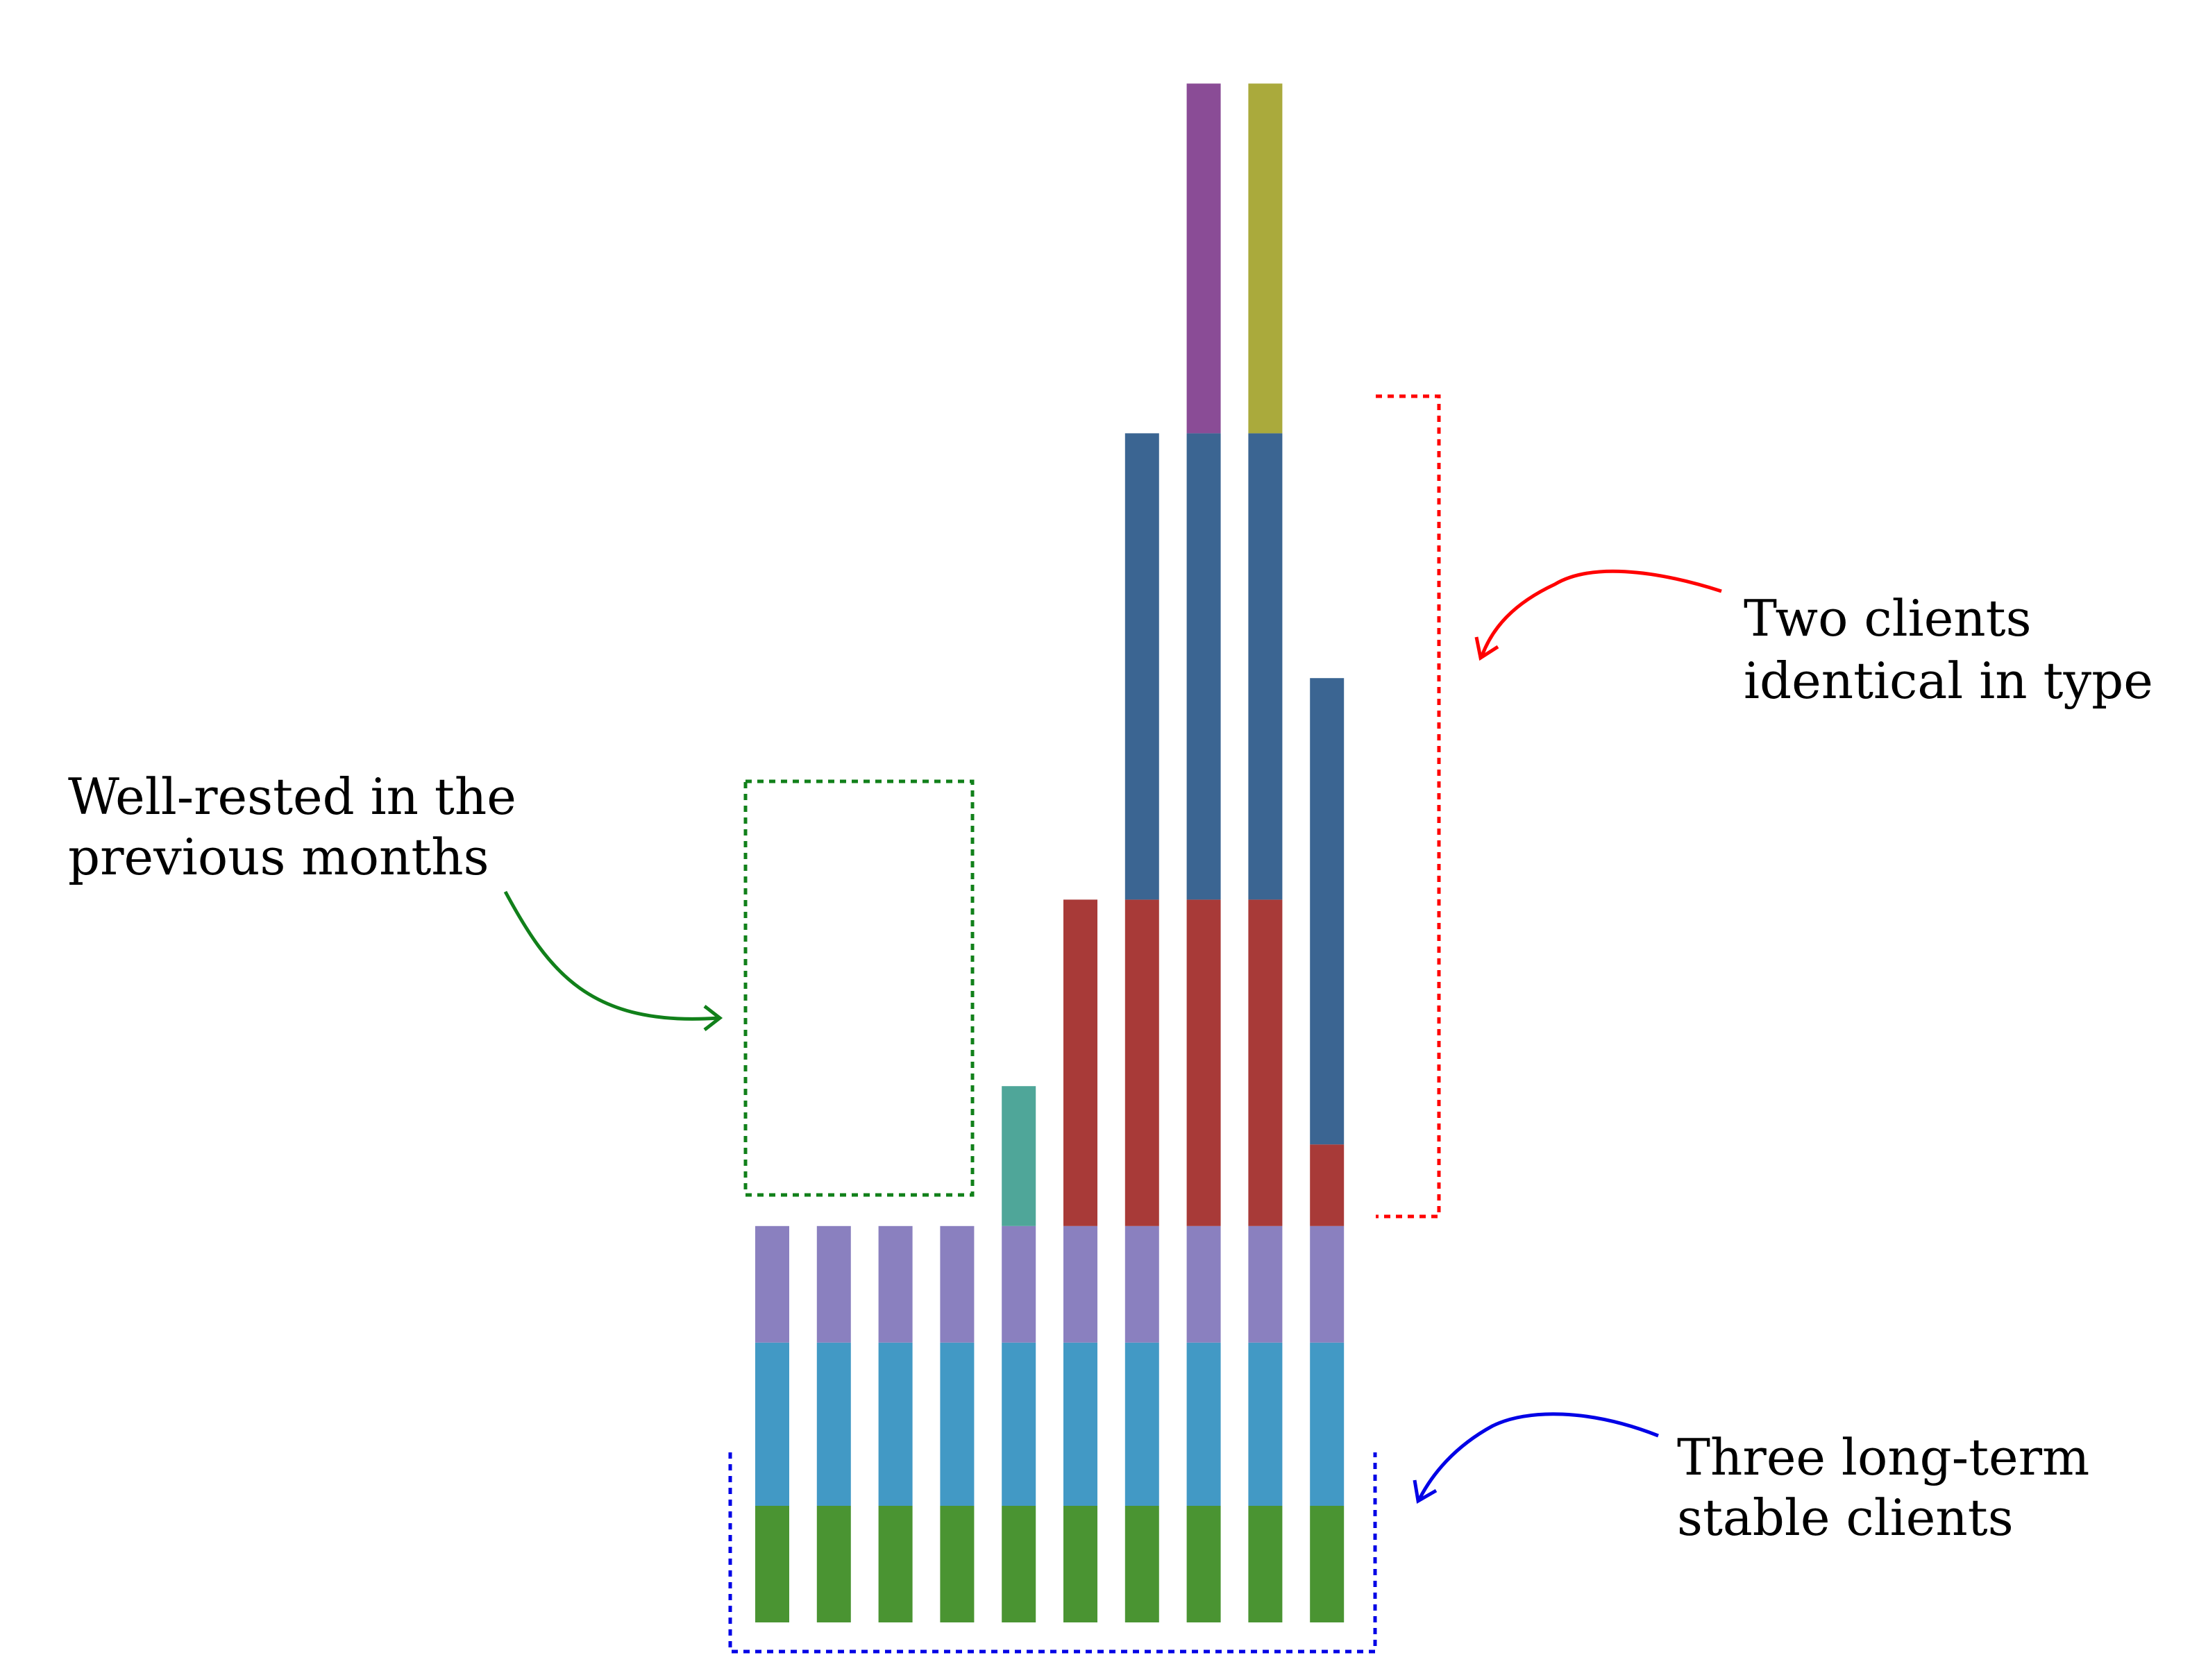  Describe the element at coordinates (713, 1018) in the screenshot. I see `well-rested-arrowhead` at that location.